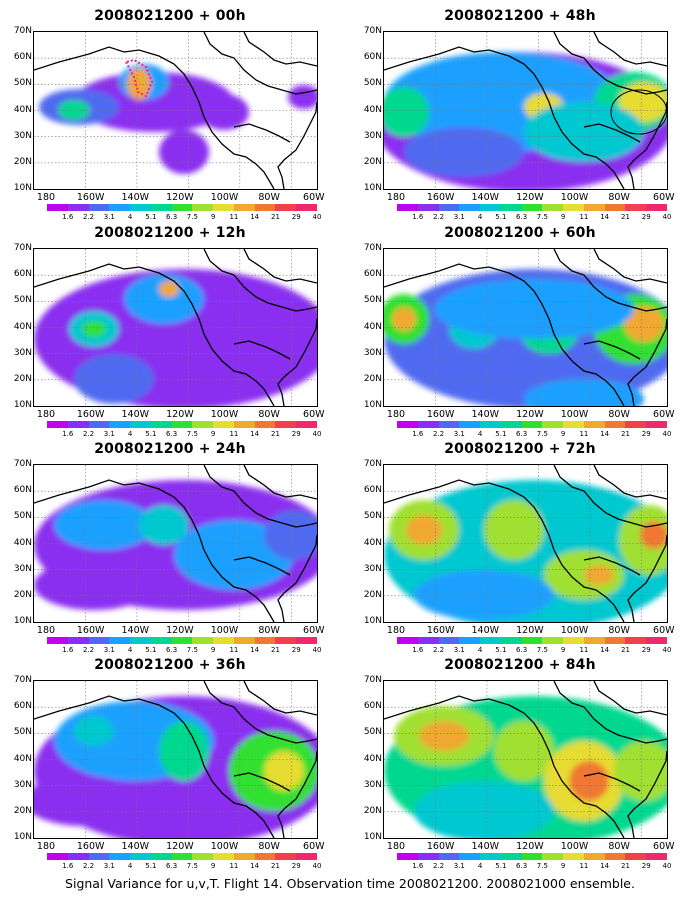  I want to click on flight-track, so click(139, 78).